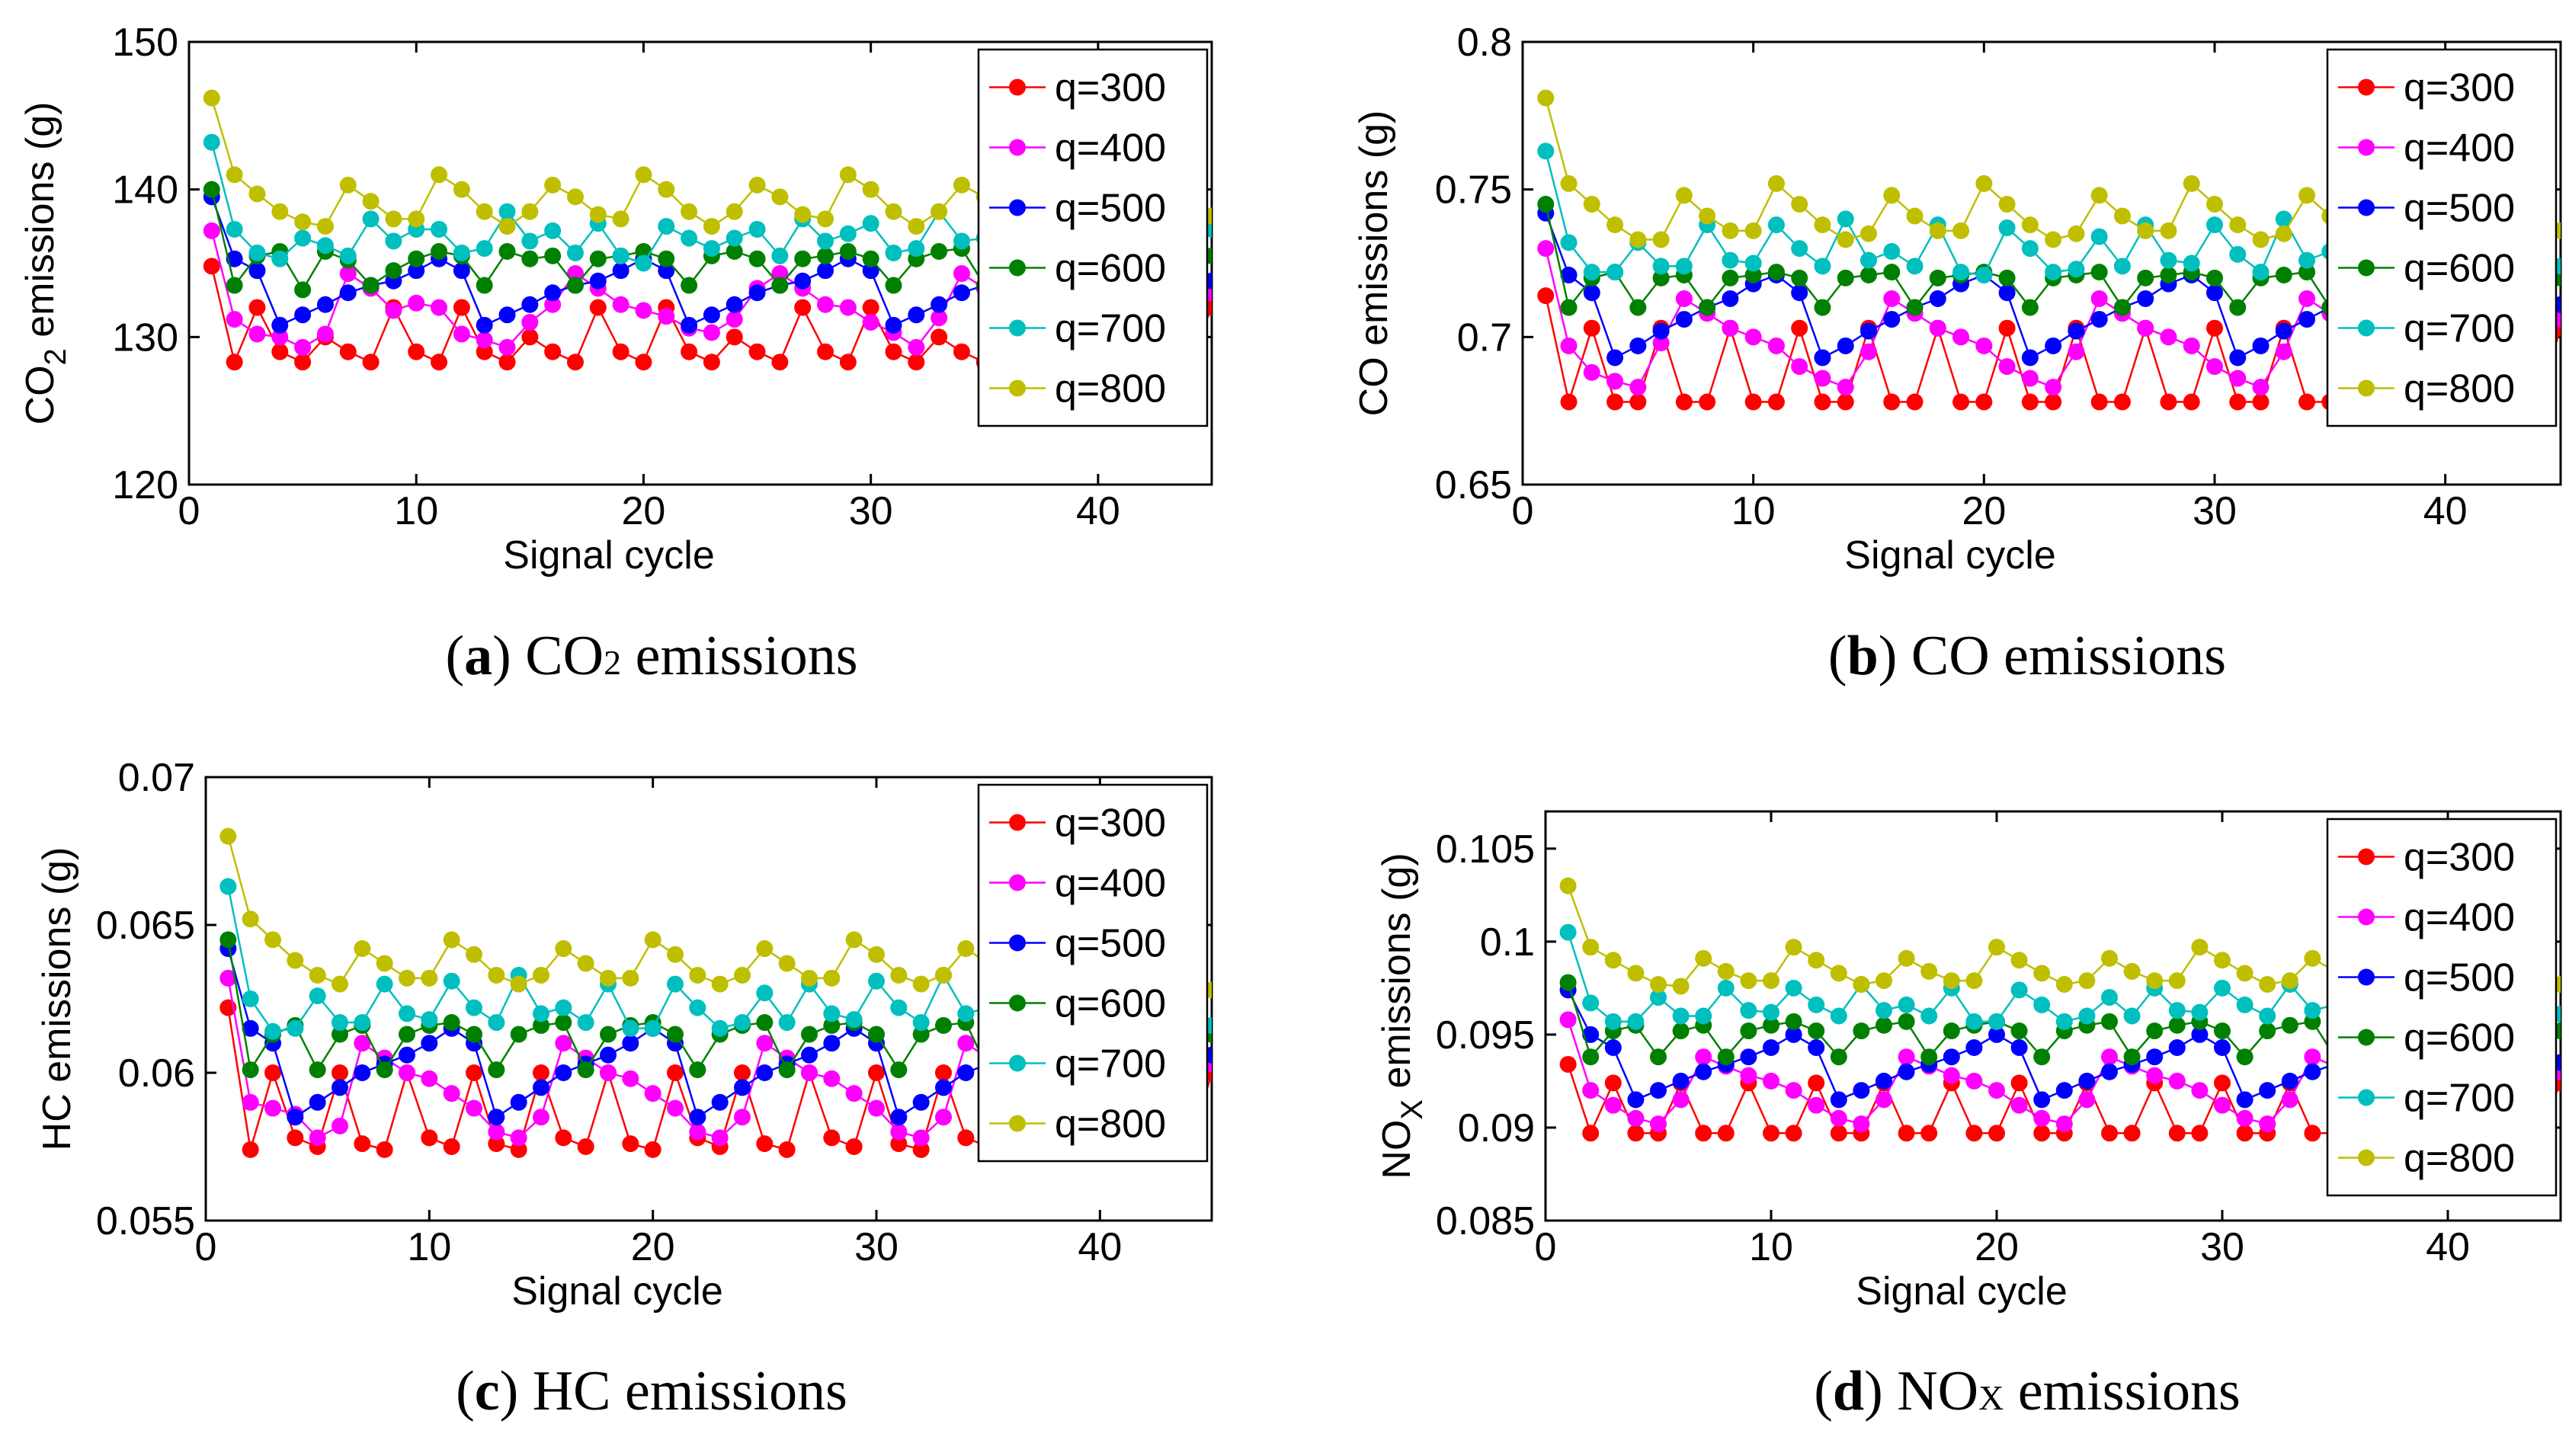 The height and width of the screenshot is (1456, 2569). Describe the element at coordinates (1093, 973) in the screenshot. I see `legend: q=300 q=400 q=500 q=600 q=700 q=800` at that location.